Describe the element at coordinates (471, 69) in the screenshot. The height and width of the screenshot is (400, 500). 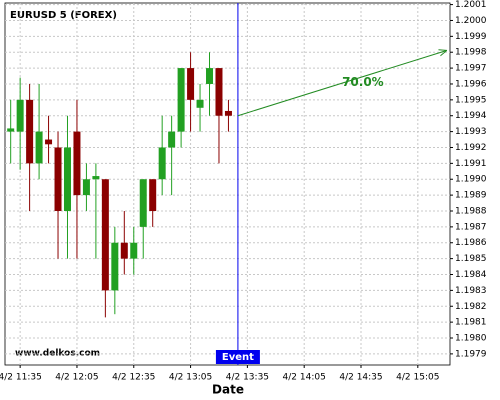
I see `y-tick-label: 1.1997` at that location.